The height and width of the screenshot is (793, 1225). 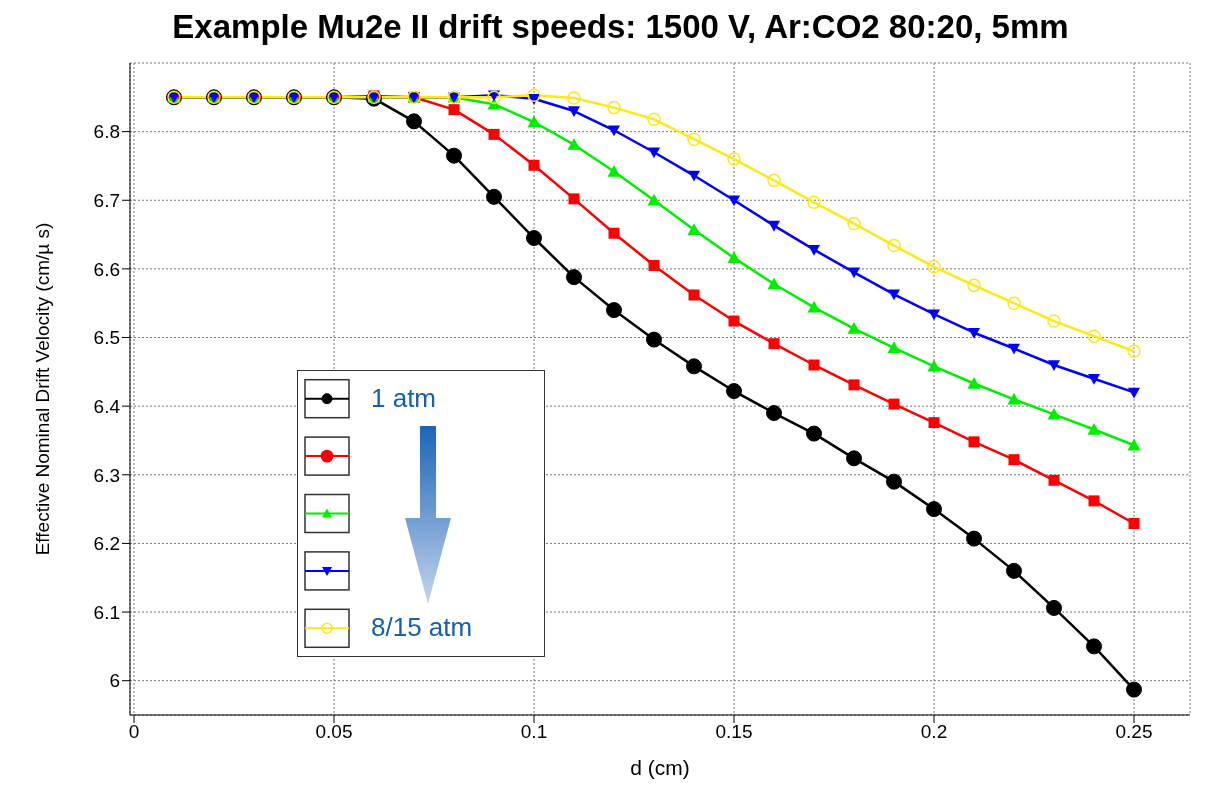 I want to click on chart-title: Example Mu2e II drift speeds: 1500 V, Ar:CO2 80:20, 5mm, so click(x=620, y=27).